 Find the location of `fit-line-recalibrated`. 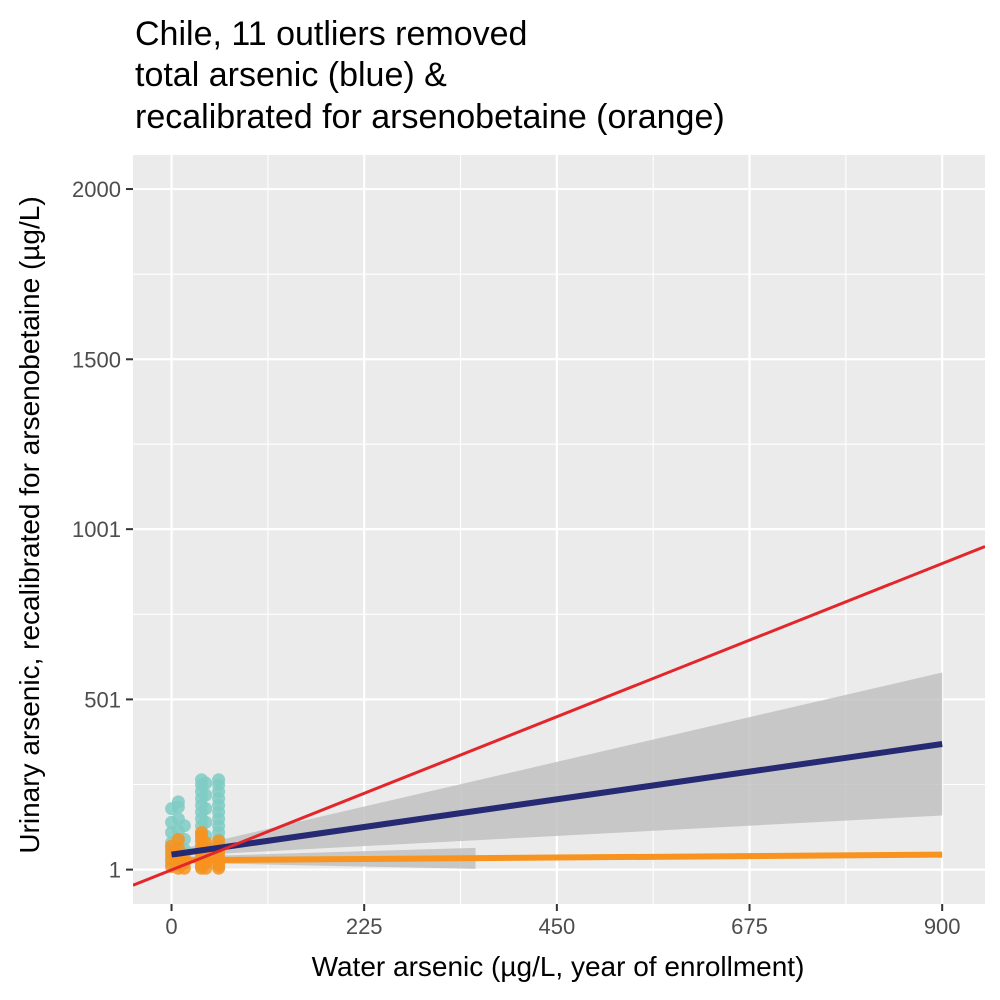

fit-line-recalibrated is located at coordinates (557, 857).